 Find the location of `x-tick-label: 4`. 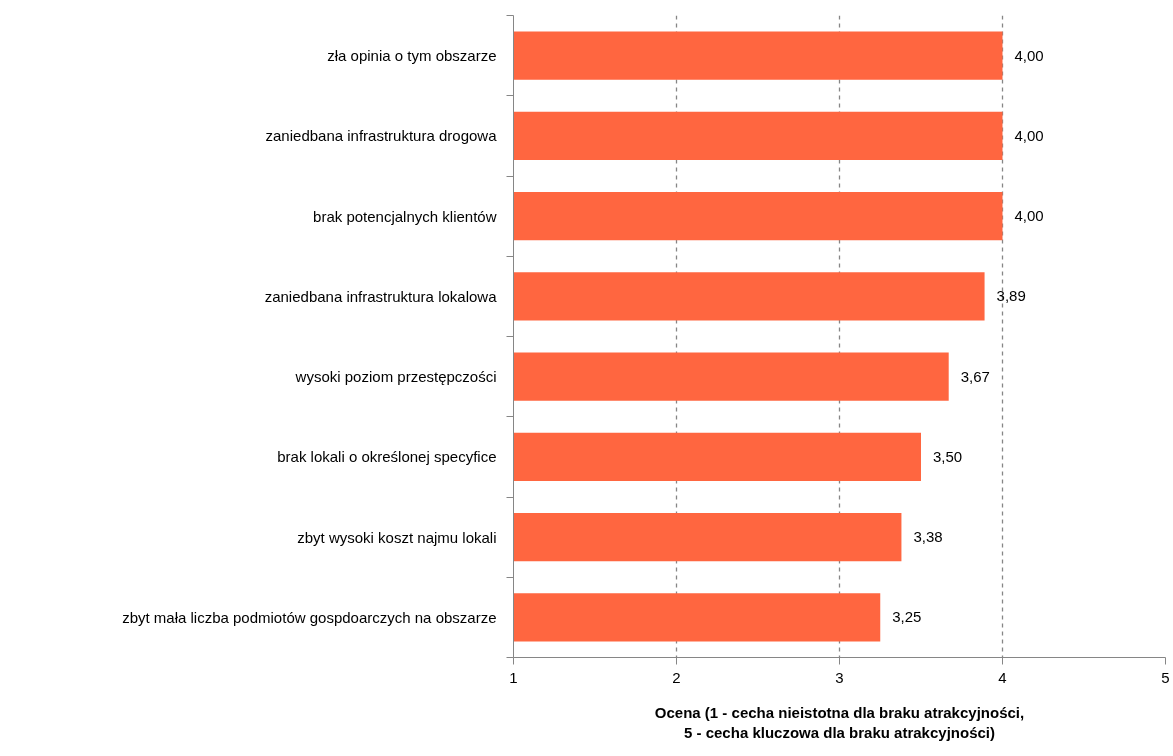

x-tick-label: 4 is located at coordinates (1002, 677).